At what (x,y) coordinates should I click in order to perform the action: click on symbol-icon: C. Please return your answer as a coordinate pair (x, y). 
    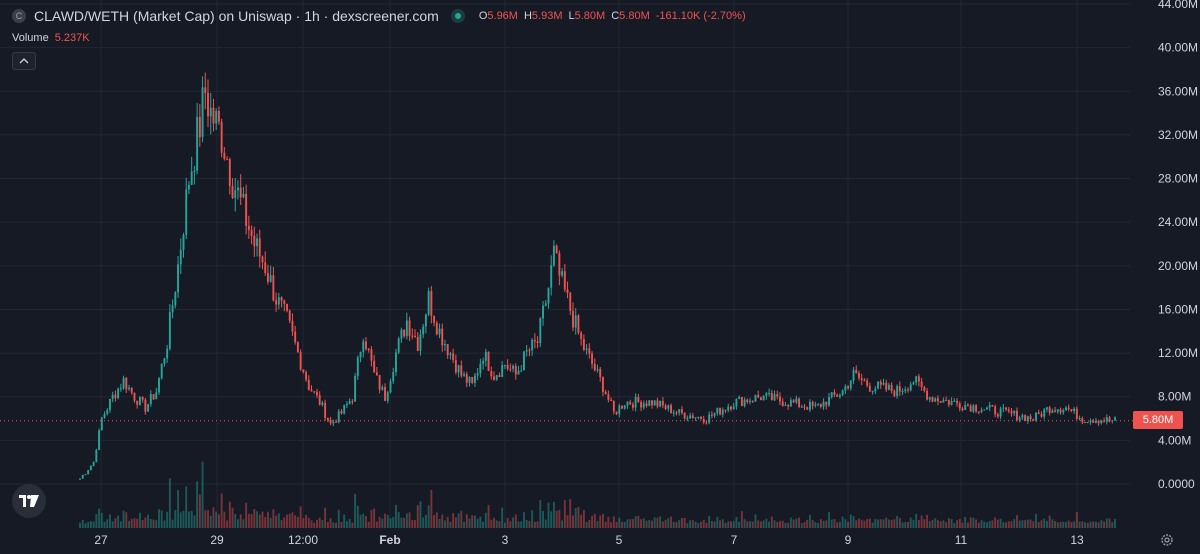
    Looking at the image, I should click on (19, 16).